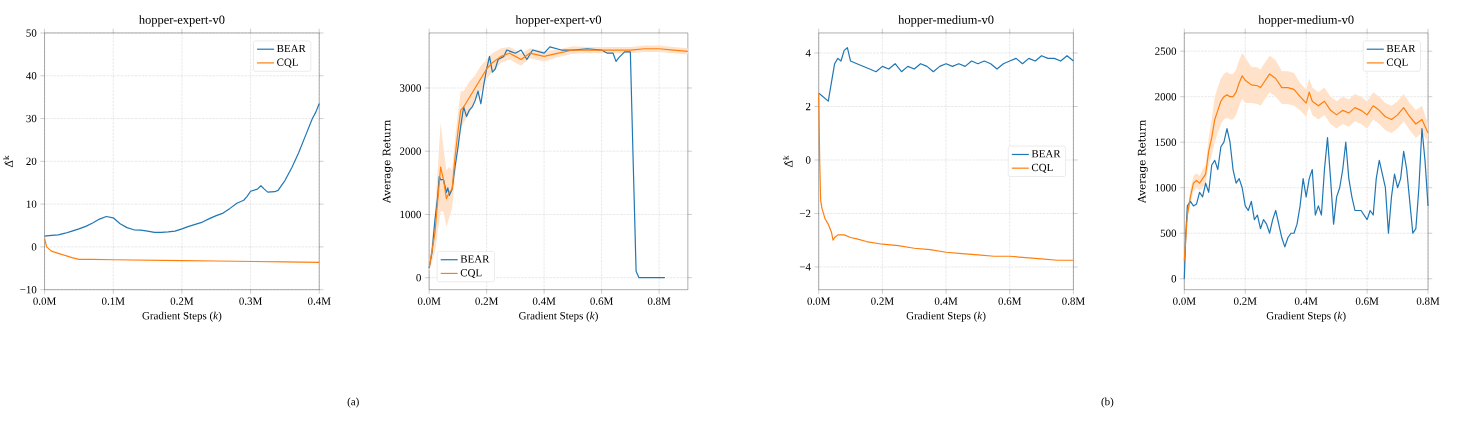 The width and height of the screenshot is (1457, 423). I want to click on y-tick-label: 50, so click(31, 33).